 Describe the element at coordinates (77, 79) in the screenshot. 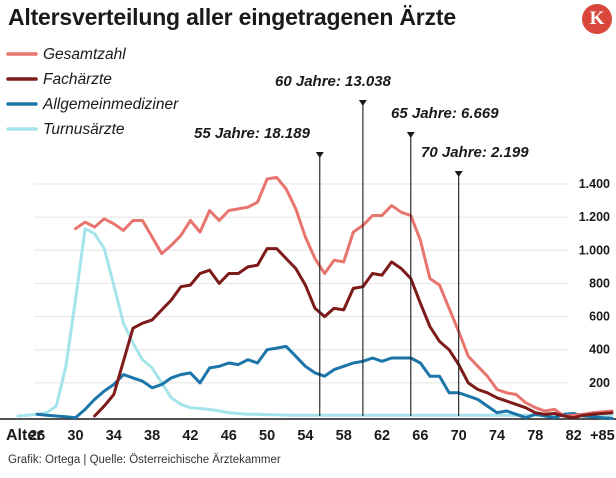

I see `legend-label: Fachärzte` at that location.